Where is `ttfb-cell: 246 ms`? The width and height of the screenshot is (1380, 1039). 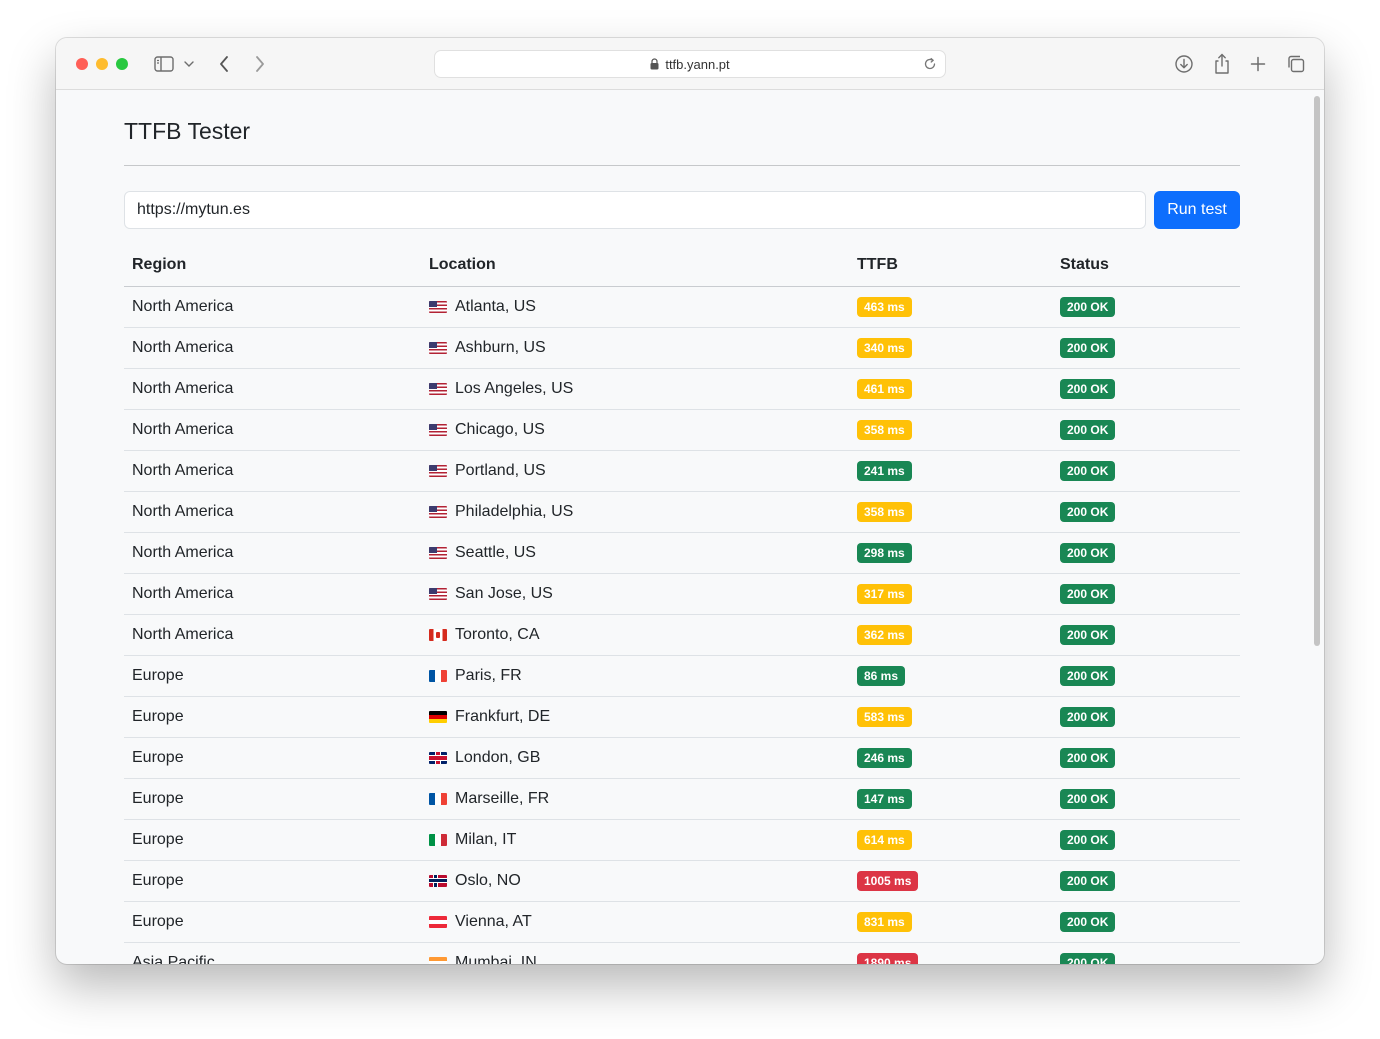 ttfb-cell: 246 ms is located at coordinates (950, 758).